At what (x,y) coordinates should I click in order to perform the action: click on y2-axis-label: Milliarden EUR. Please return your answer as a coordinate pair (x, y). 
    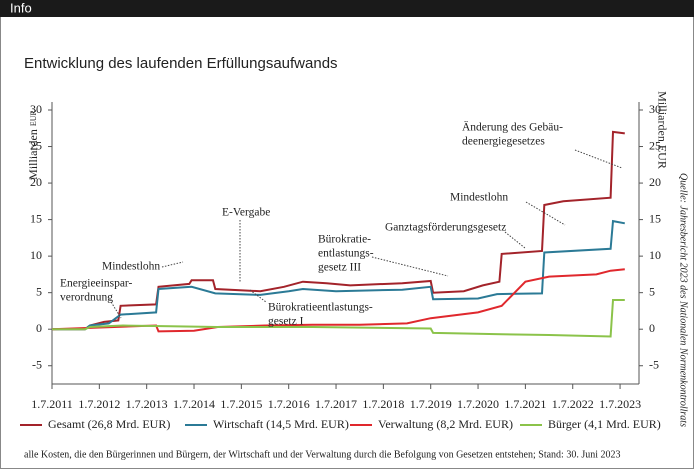
    Looking at the image, I should click on (662, 130).